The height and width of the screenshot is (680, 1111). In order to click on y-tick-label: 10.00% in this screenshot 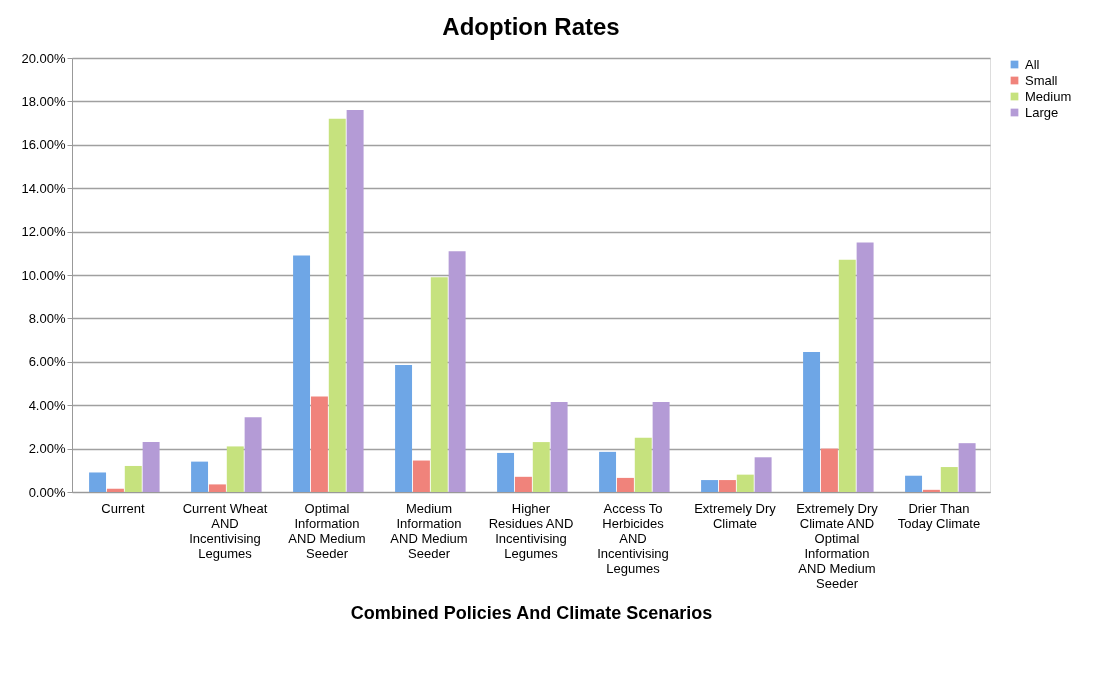, I will do `click(43, 275)`.